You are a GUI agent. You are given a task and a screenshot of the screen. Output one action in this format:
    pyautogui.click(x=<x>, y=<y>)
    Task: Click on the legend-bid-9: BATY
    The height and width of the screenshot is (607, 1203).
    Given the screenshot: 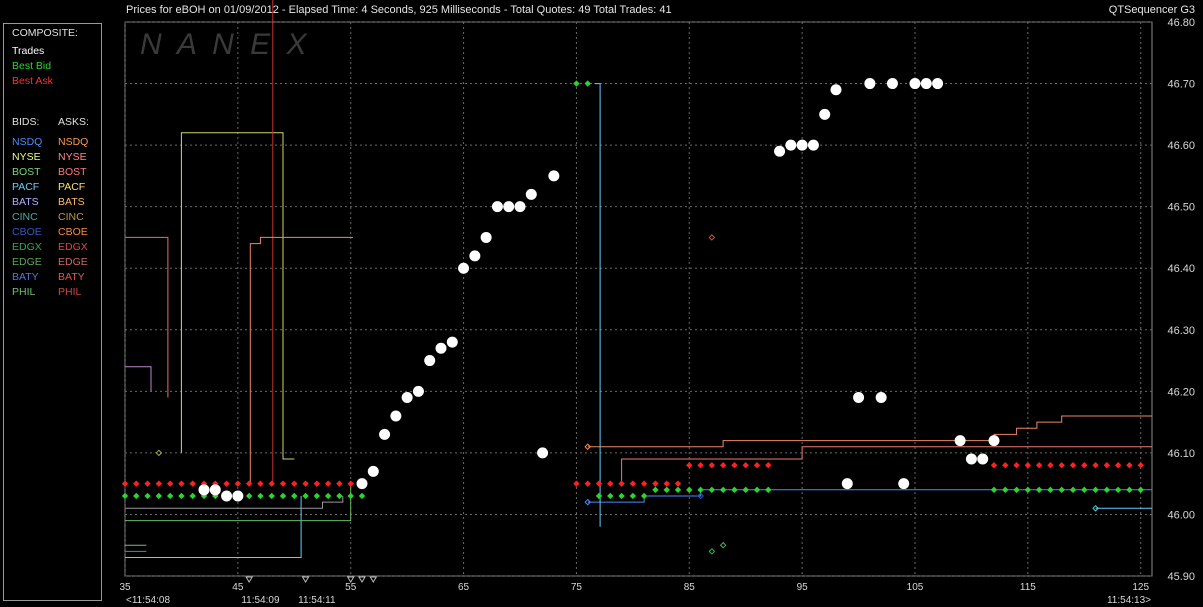 What is the action you would take?
    pyautogui.click(x=25, y=277)
    